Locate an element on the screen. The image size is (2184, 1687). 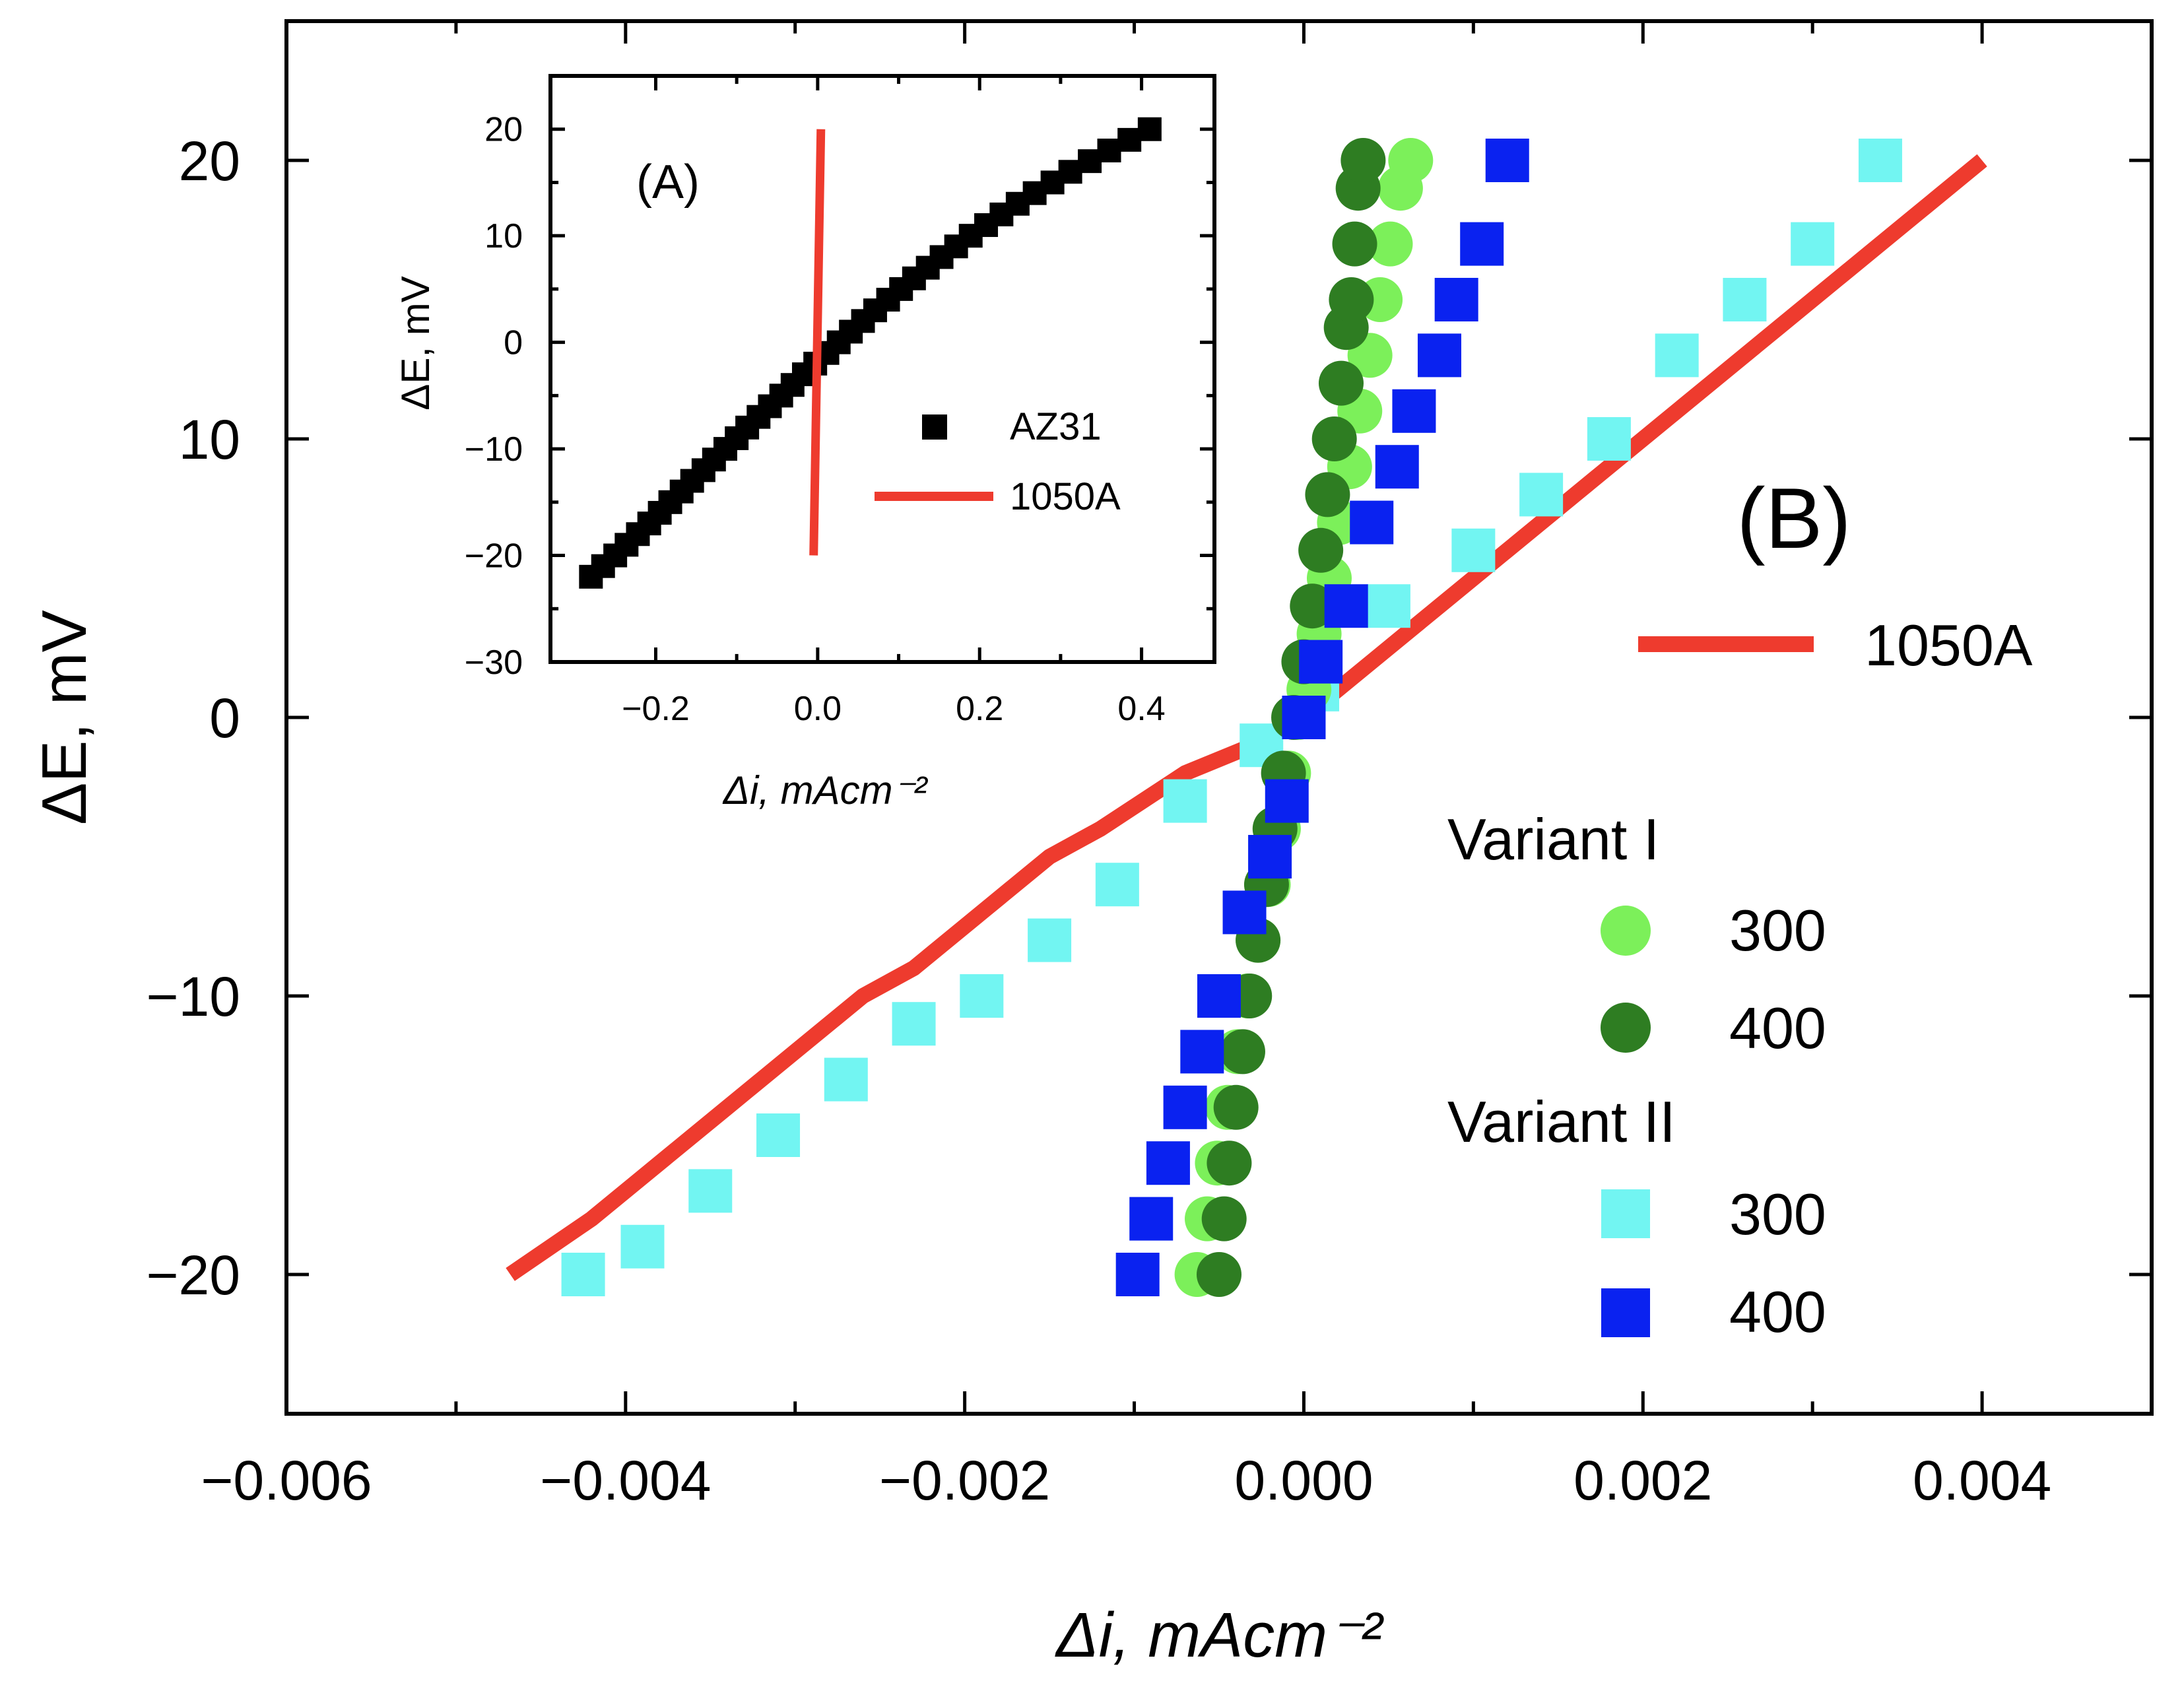
inset-legend-label-az31: AZ31 is located at coordinates (1056, 426).